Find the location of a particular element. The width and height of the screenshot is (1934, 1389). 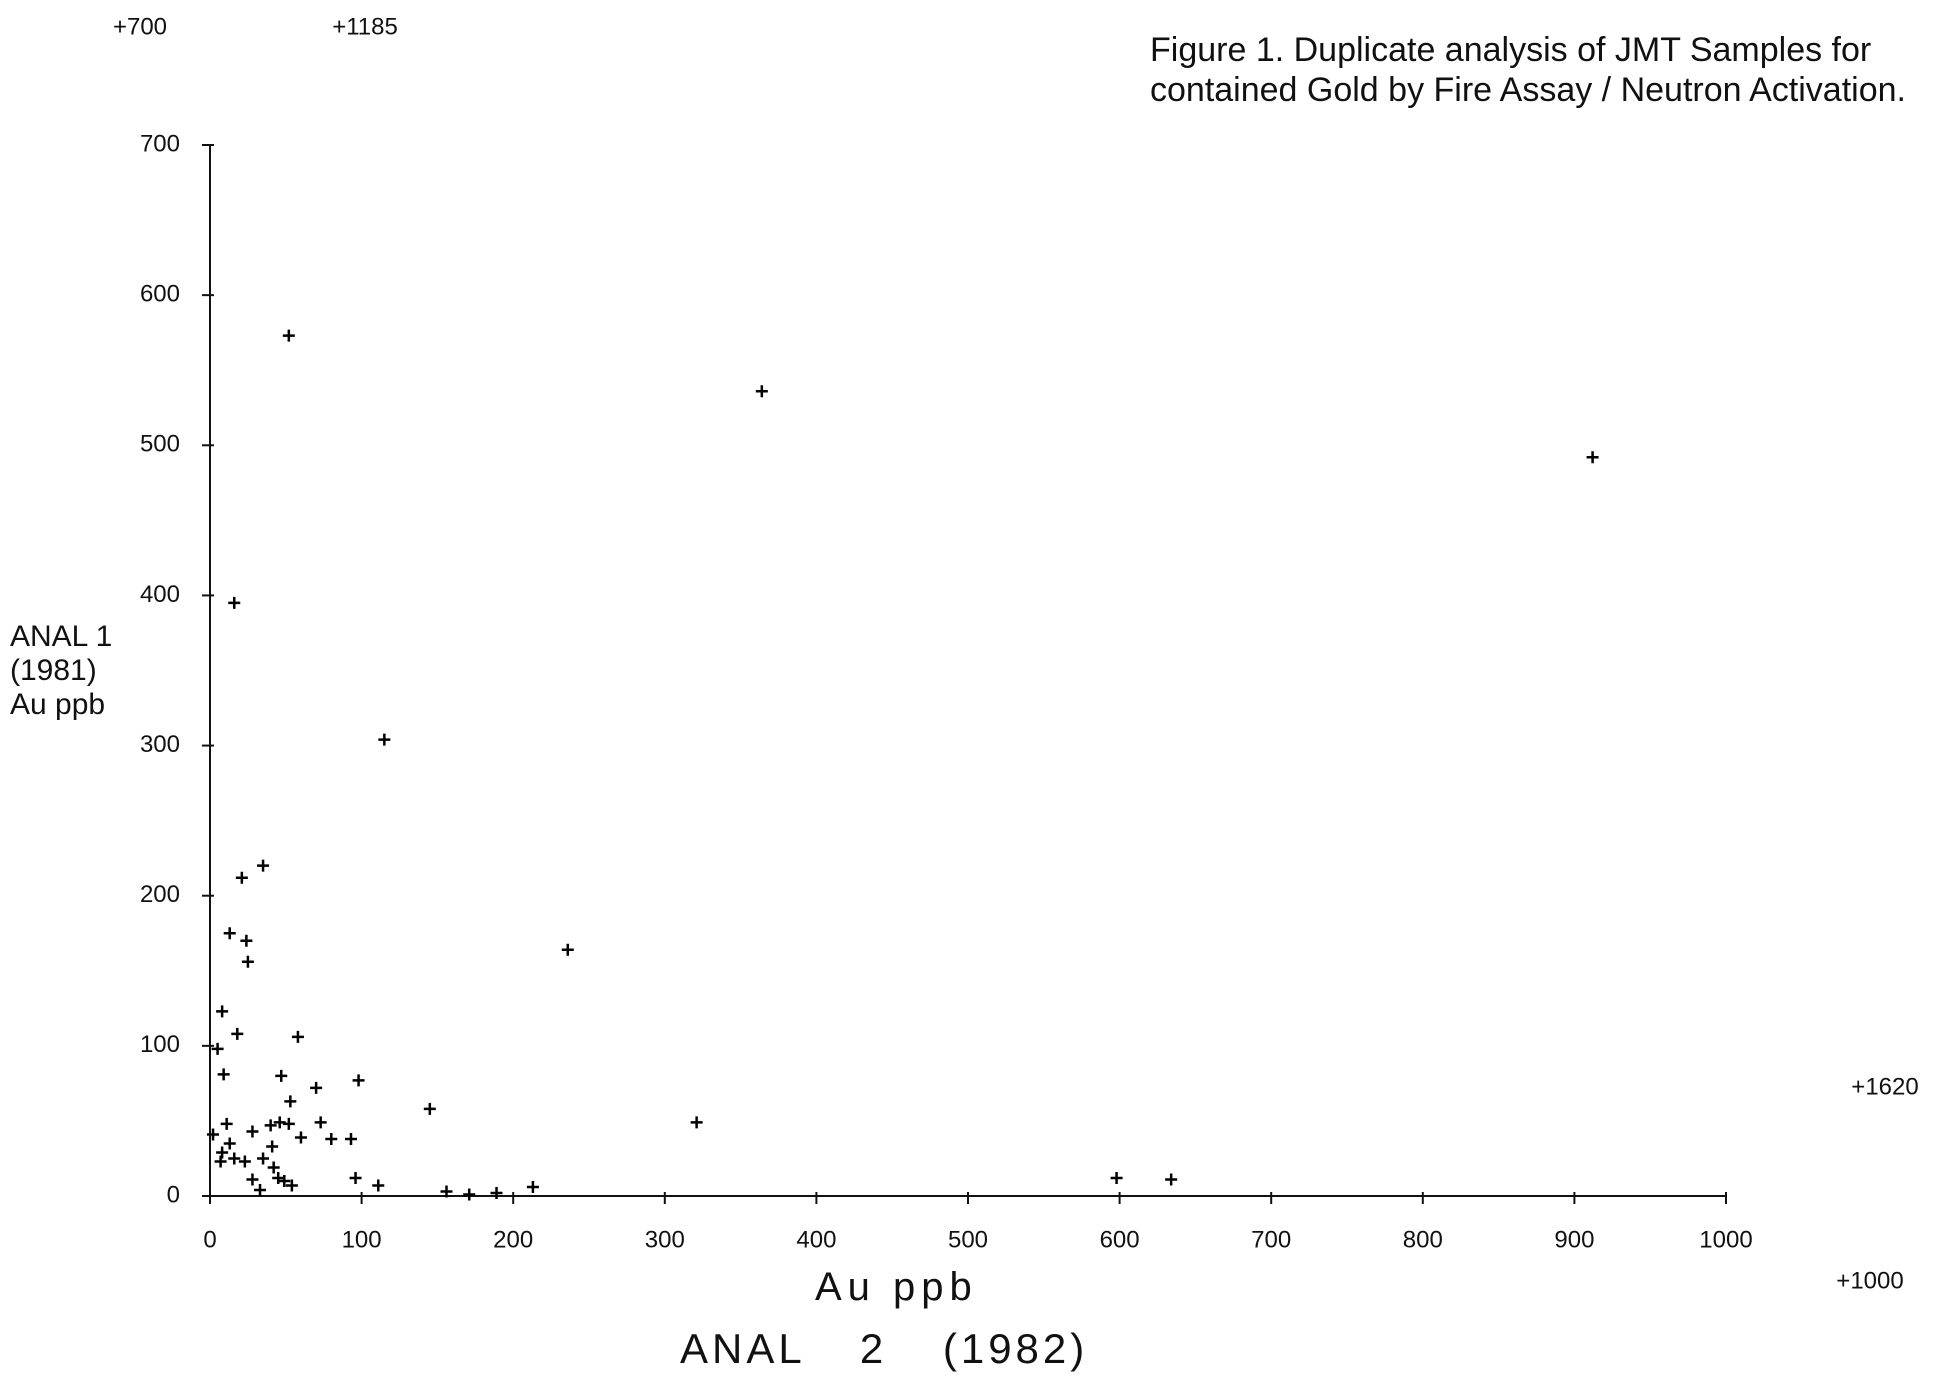

y-tick-label: 600 is located at coordinates (160, 293).